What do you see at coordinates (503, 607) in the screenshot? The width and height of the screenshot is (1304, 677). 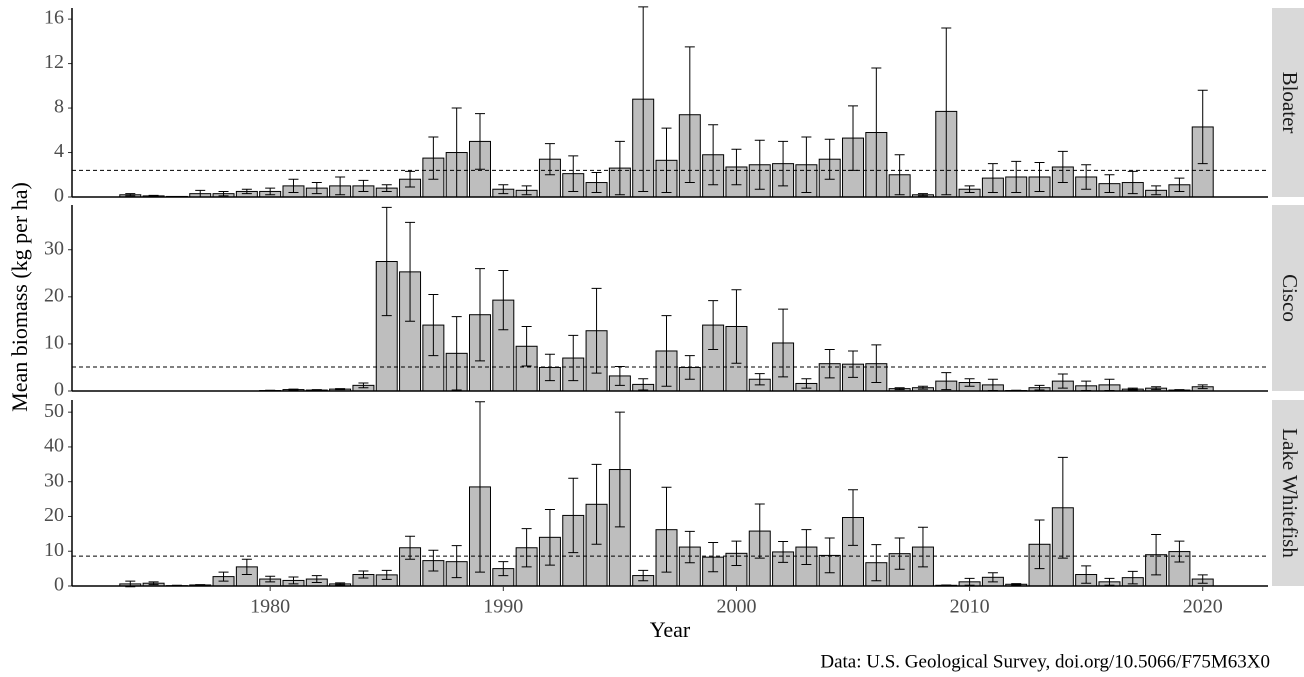 I see `x-tick-label: 1990` at bounding box center [503, 607].